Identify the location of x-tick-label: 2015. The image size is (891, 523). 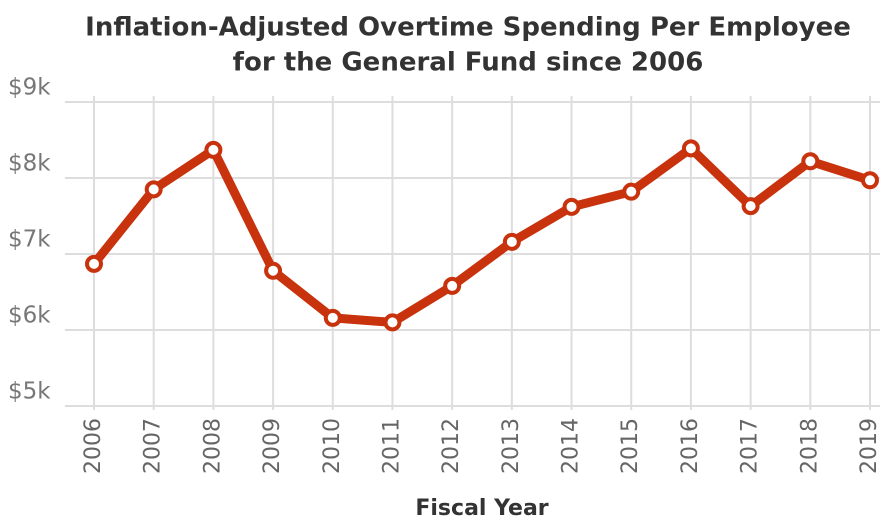
(630, 446).